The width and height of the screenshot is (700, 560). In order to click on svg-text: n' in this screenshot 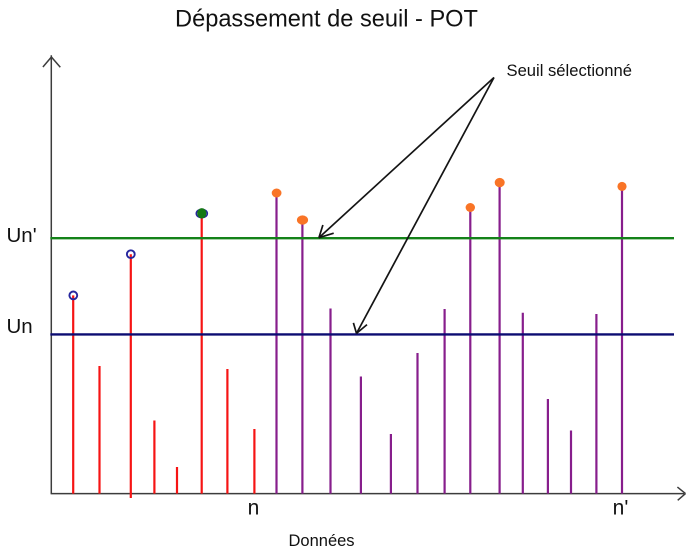, I will do `click(621, 508)`.